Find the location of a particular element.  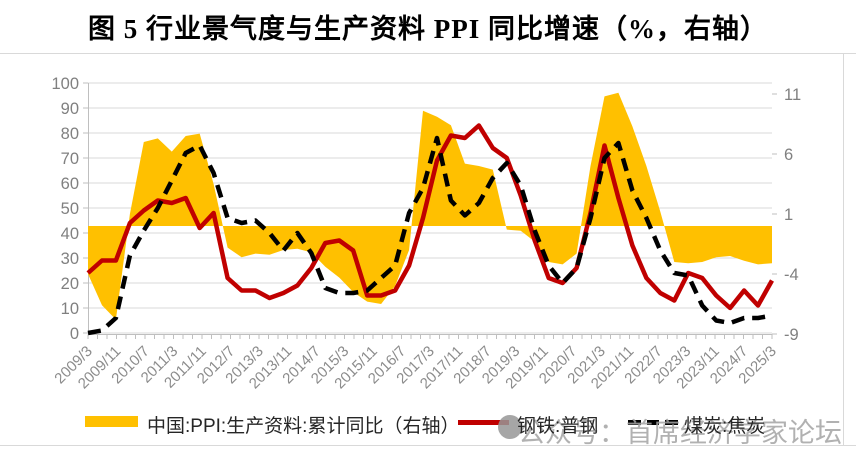

right-axis-tick-label: -4 is located at coordinates (791, 275).